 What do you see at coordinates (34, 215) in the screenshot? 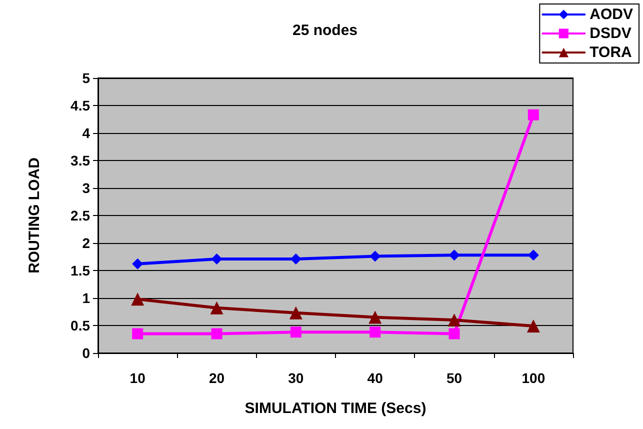
I see `y-axis-title: ROUTING LOAD` at bounding box center [34, 215].